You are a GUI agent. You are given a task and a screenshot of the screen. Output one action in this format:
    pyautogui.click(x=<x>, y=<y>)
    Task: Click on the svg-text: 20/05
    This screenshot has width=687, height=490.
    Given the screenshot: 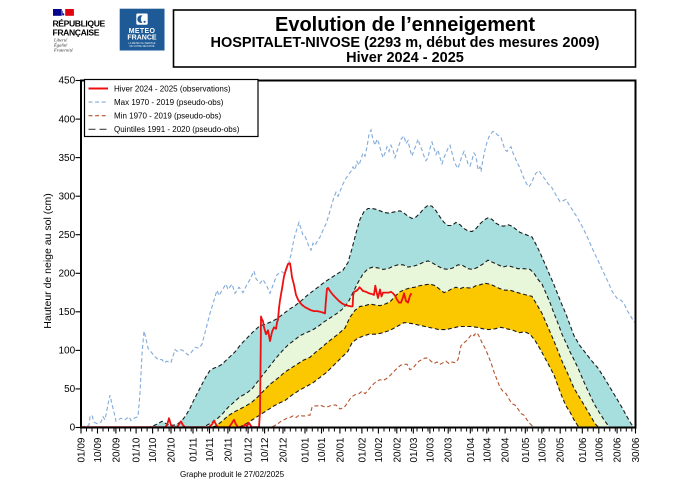 What is the action you would take?
    pyautogui.click(x=561, y=449)
    